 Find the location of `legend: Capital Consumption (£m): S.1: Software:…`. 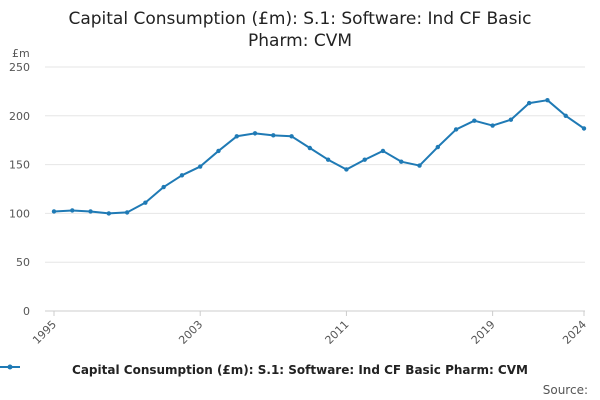

legend: Capital Consumption (£m): S.1: Software:… is located at coordinates (300, 370).